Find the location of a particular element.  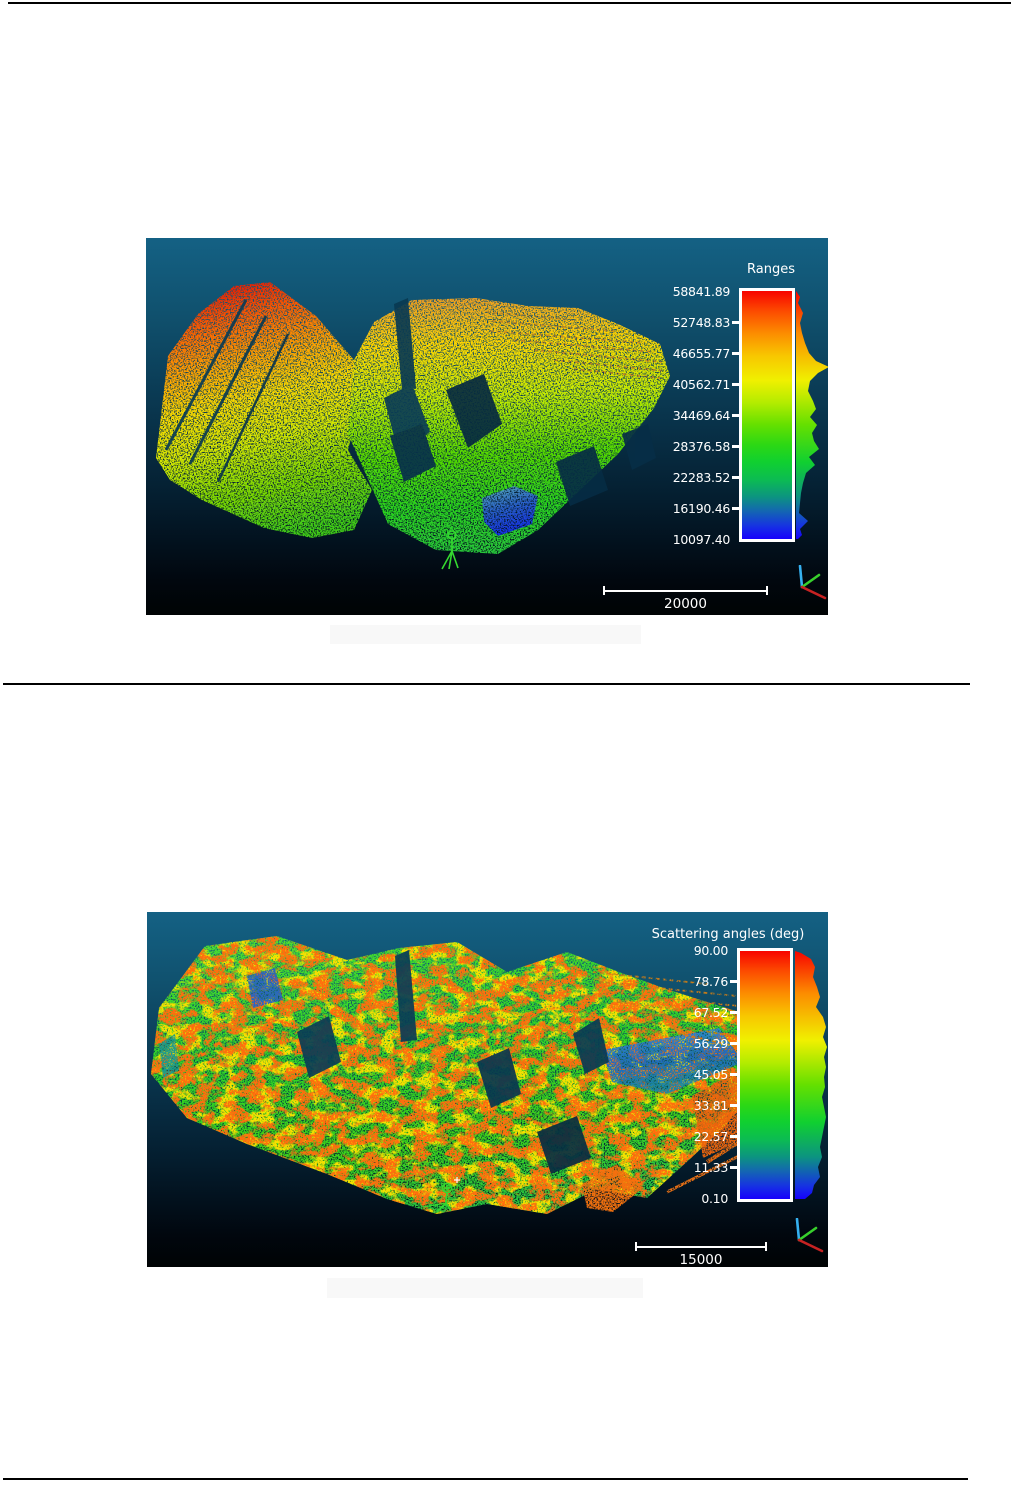

tick-row: 22283.52 is located at coordinates (695, 477).